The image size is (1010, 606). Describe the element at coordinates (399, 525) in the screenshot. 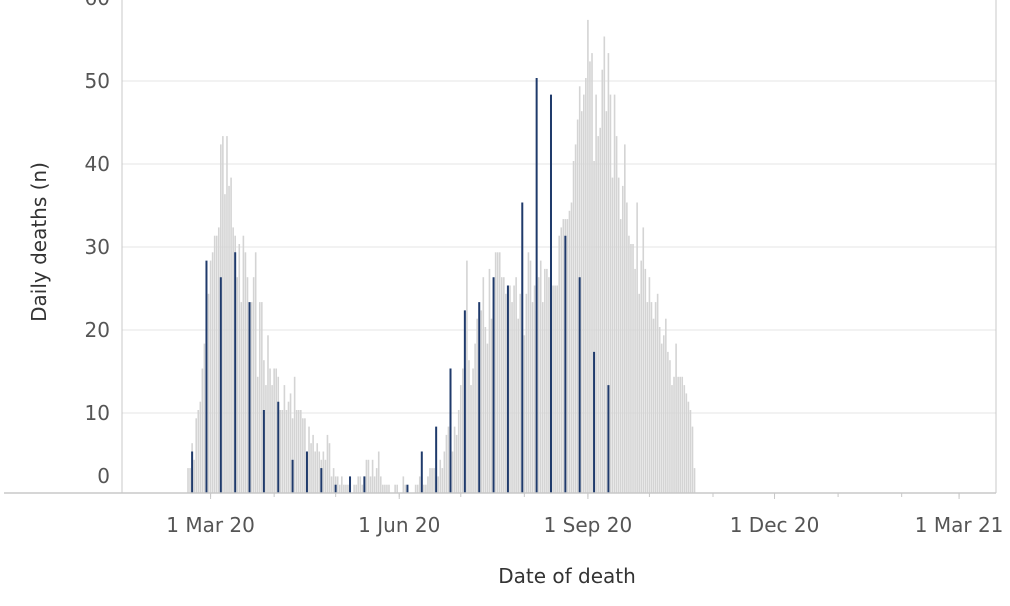

I see `x-tick-label: 1 Jun 20` at that location.